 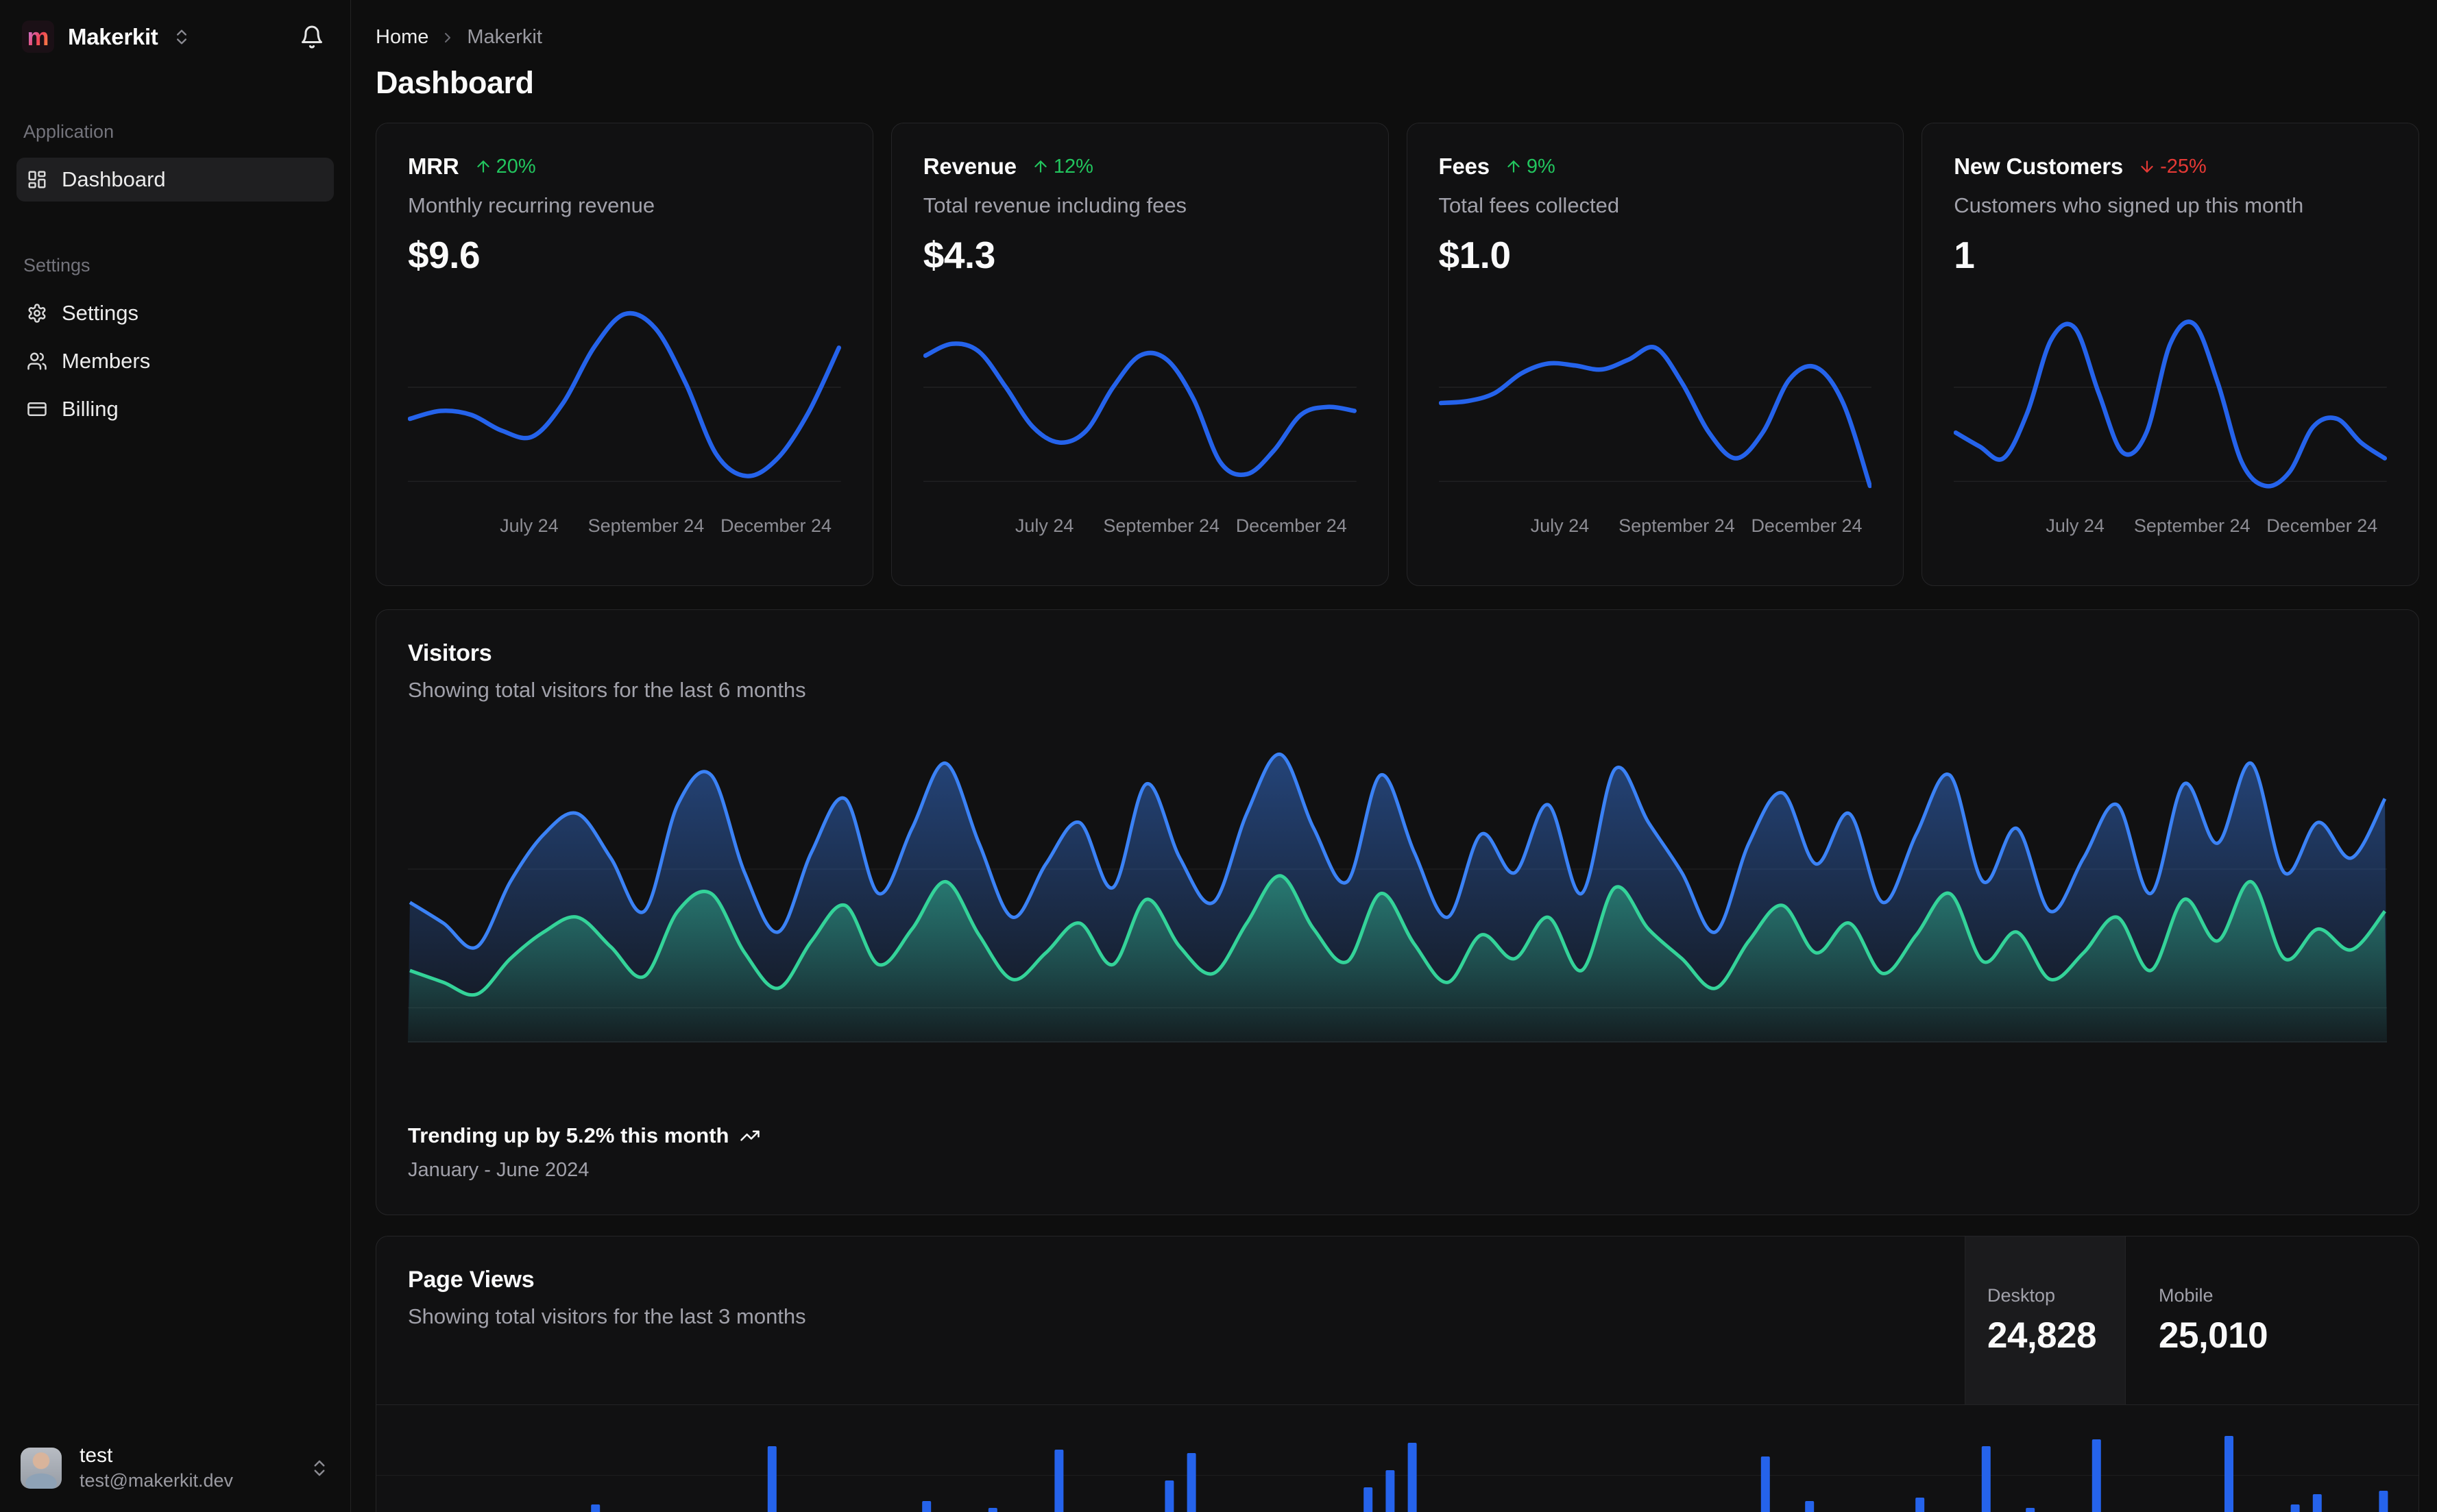 What do you see at coordinates (41, 1468) in the screenshot?
I see `user-avatar` at bounding box center [41, 1468].